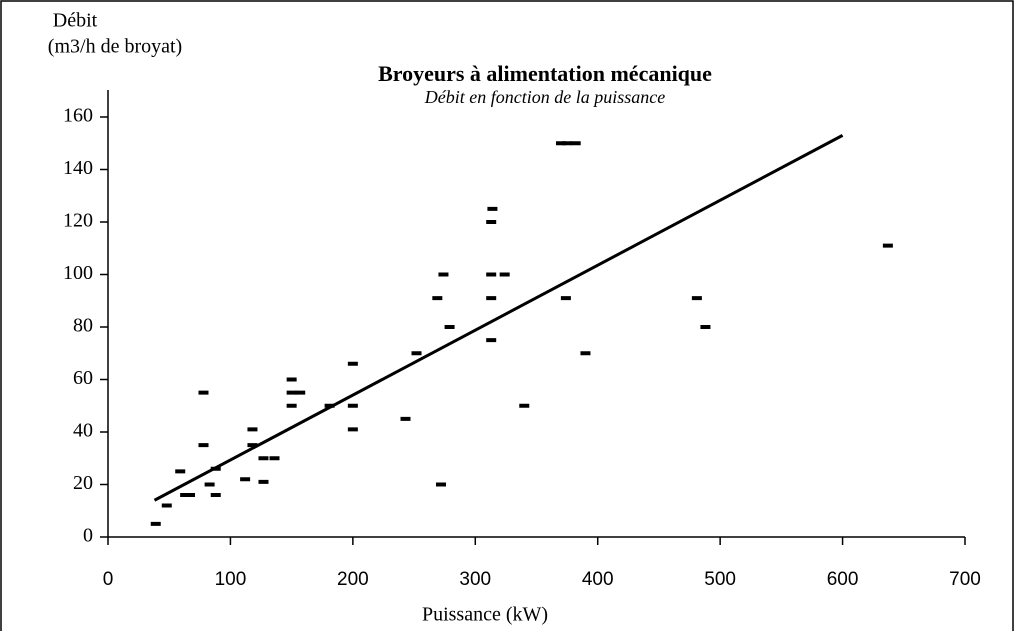  Describe the element at coordinates (843, 579) in the screenshot. I see `x-tick-label: 600` at that location.